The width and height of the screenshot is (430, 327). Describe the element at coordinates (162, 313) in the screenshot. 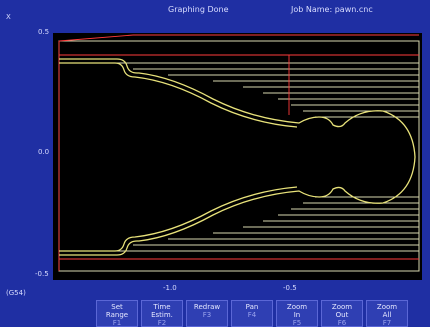

I see `time-estimate-button: Time Estim. F2` at that location.